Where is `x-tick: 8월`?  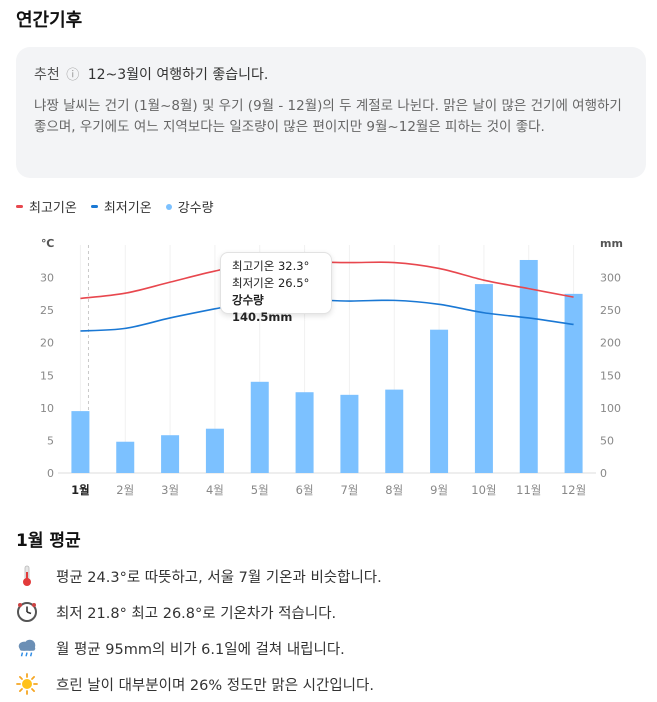 x-tick: 8월 is located at coordinates (394, 490).